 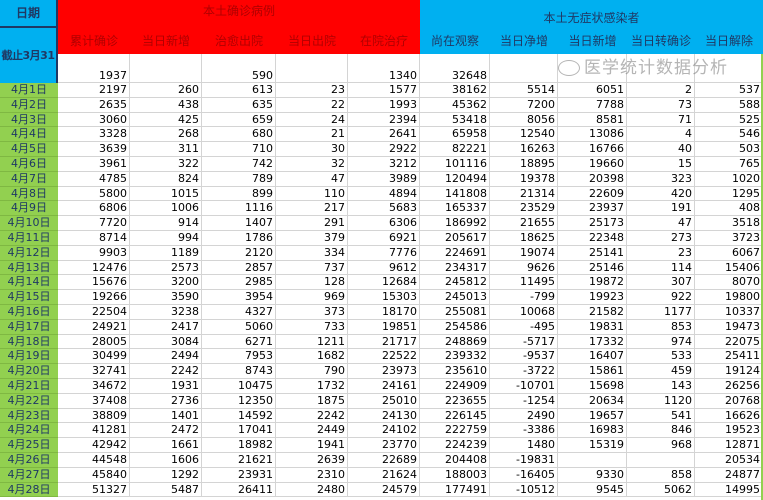 I want to click on table-cell: 226145, so click(x=455, y=416).